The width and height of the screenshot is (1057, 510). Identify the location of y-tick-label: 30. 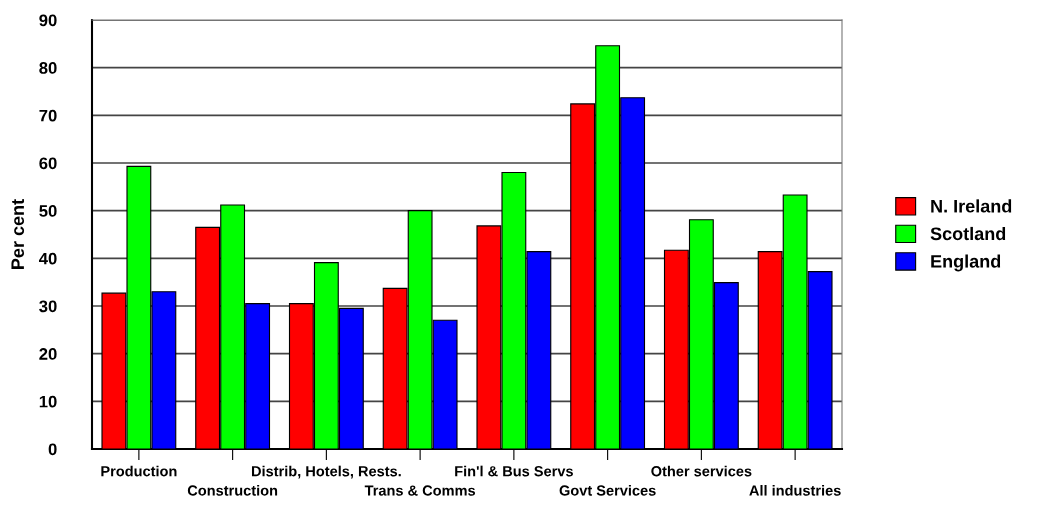
(48, 306).